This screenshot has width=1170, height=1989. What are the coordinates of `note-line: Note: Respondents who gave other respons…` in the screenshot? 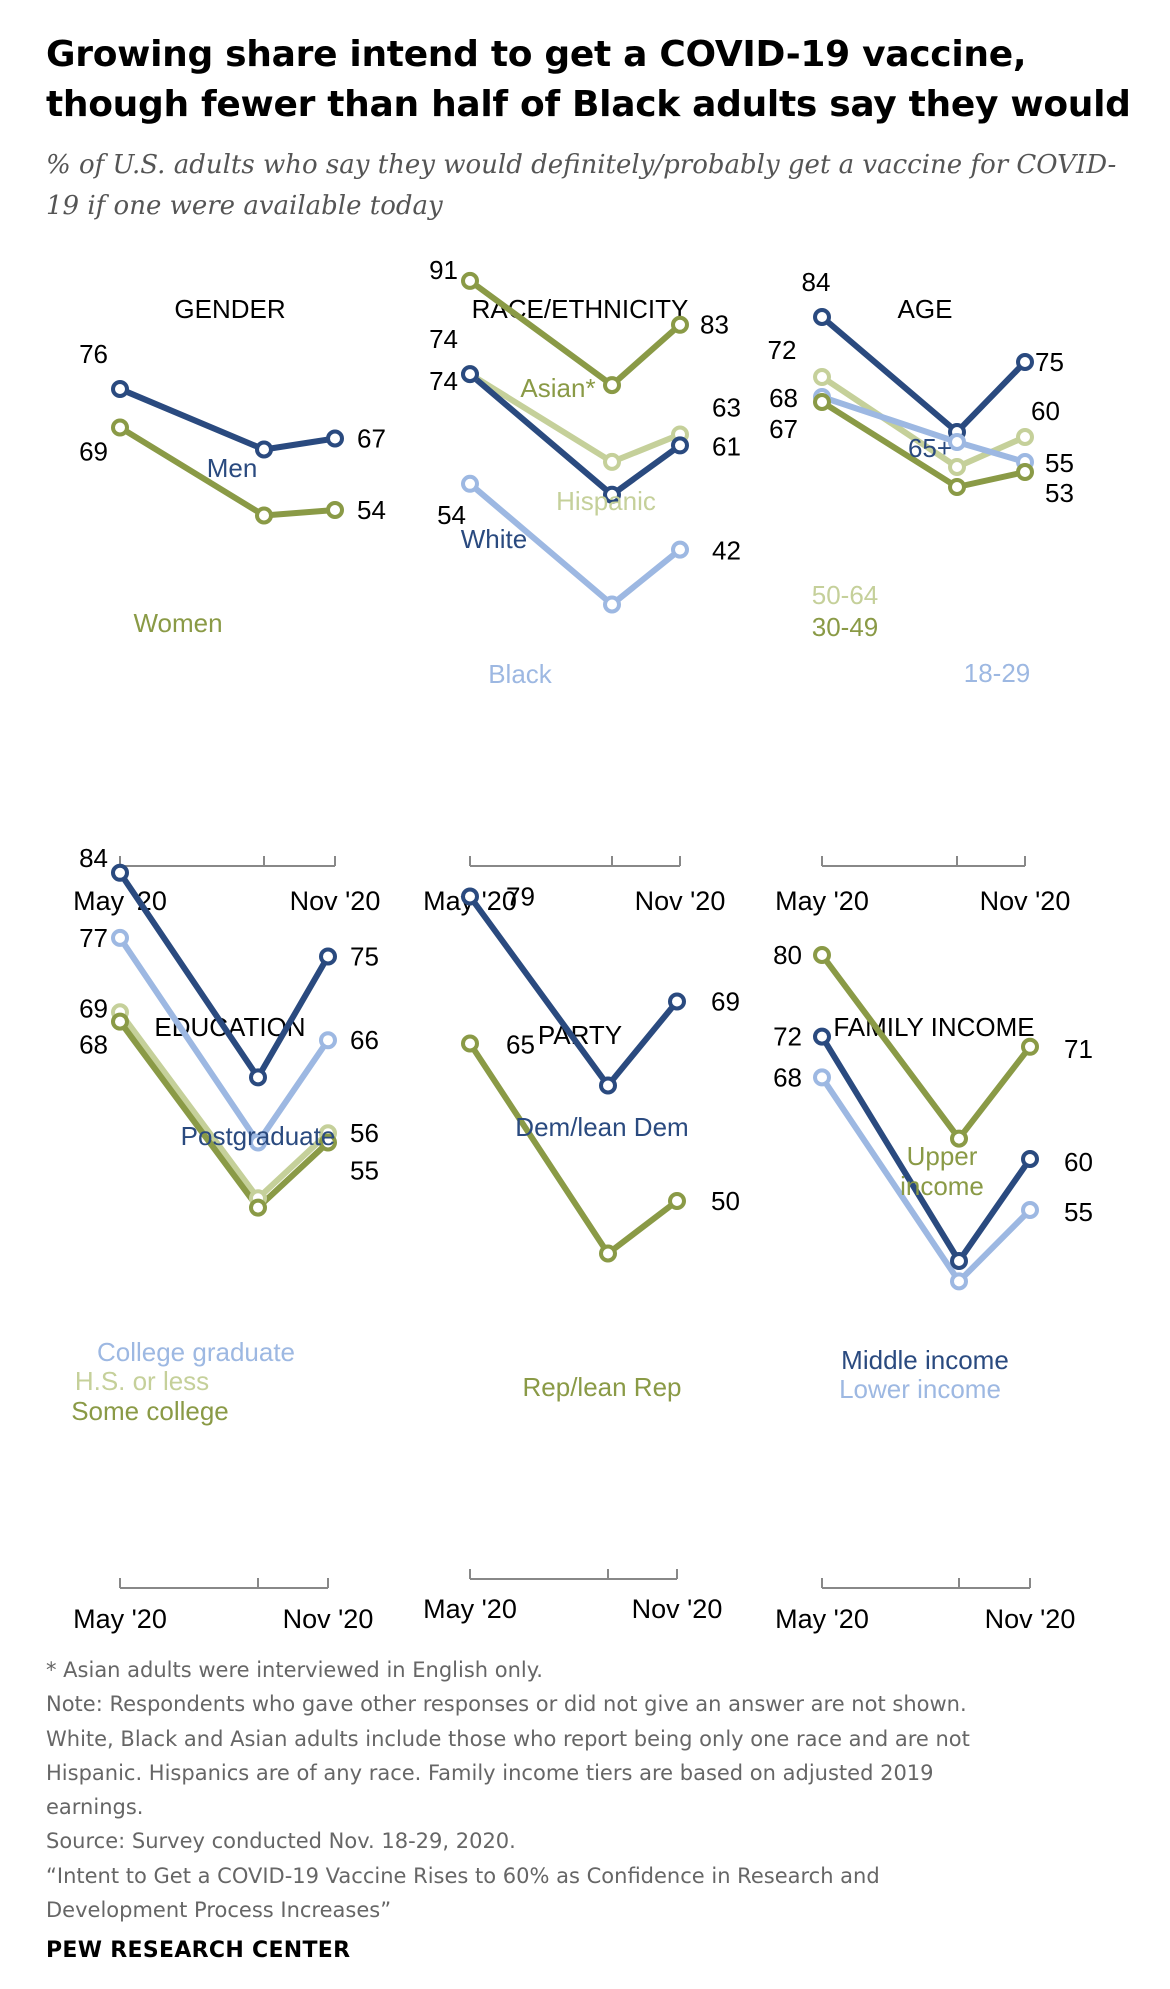 It's located at (506, 1704).